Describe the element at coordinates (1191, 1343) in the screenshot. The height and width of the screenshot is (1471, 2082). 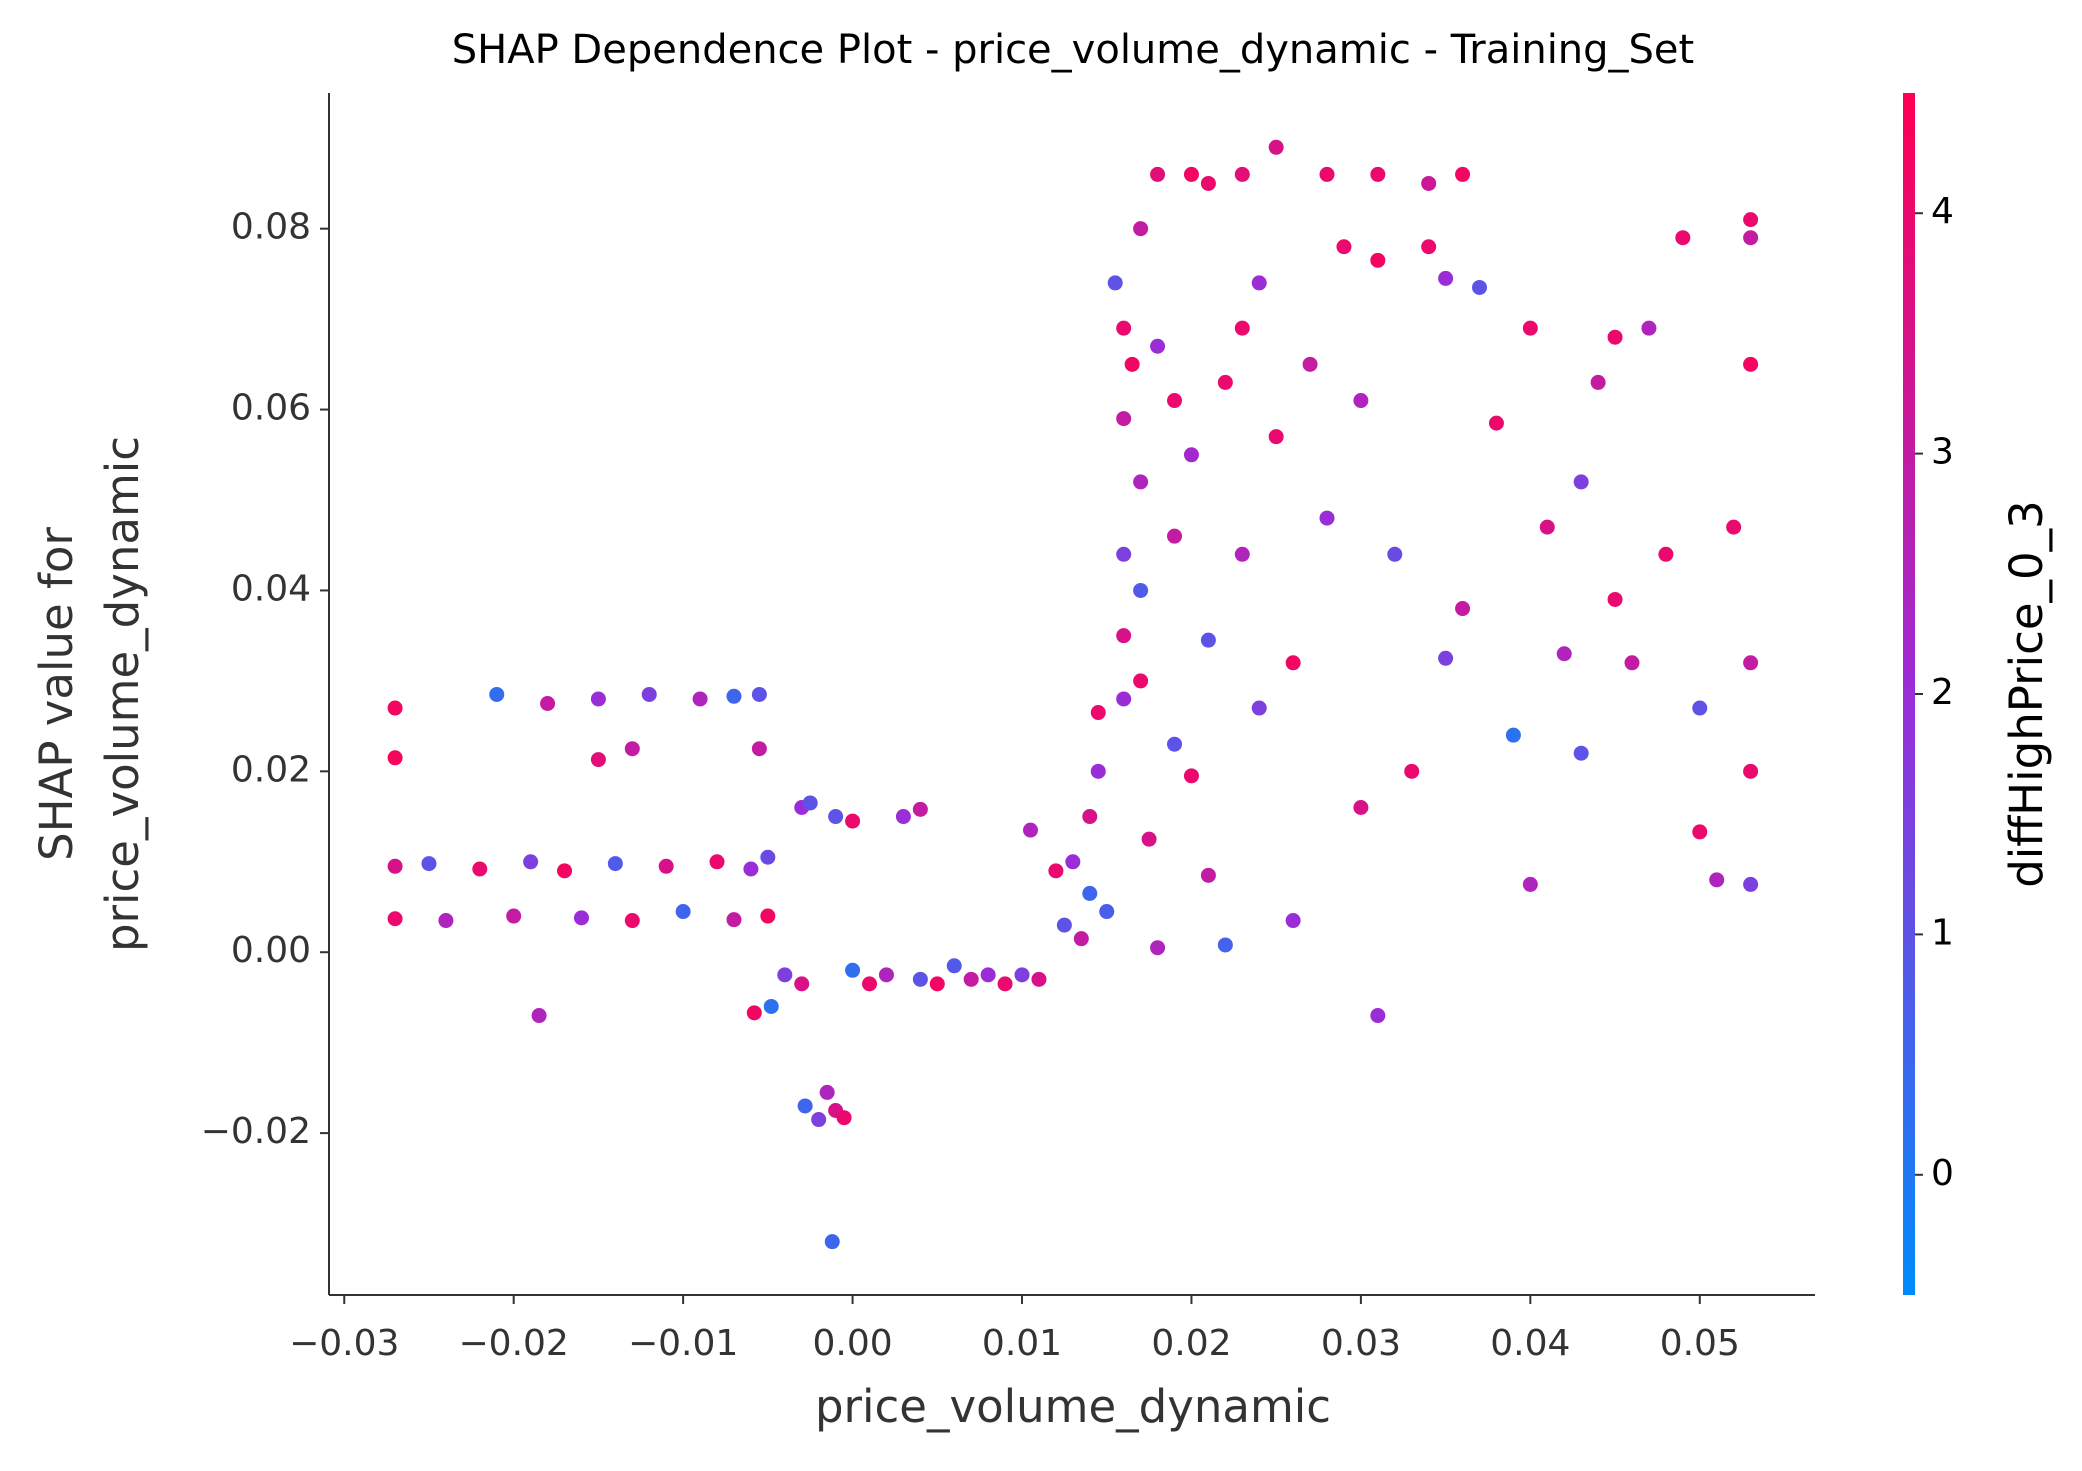
I see `x-tick-label: 0.02` at that location.